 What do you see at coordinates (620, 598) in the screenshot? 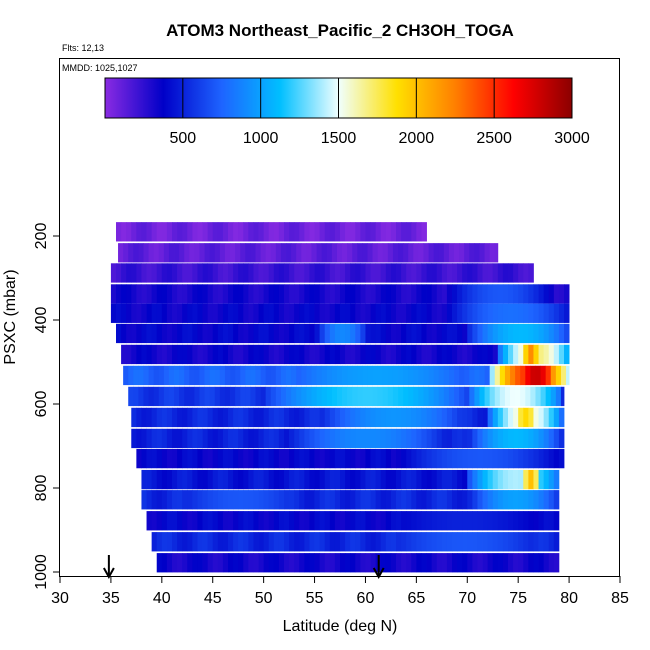
I see `x-tick-label: 85` at bounding box center [620, 598].